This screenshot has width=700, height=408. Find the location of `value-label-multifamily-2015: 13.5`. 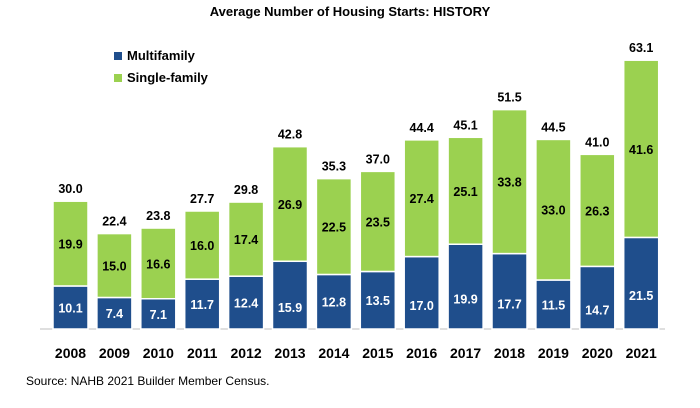

value-label-multifamily-2015: 13.5 is located at coordinates (378, 301).